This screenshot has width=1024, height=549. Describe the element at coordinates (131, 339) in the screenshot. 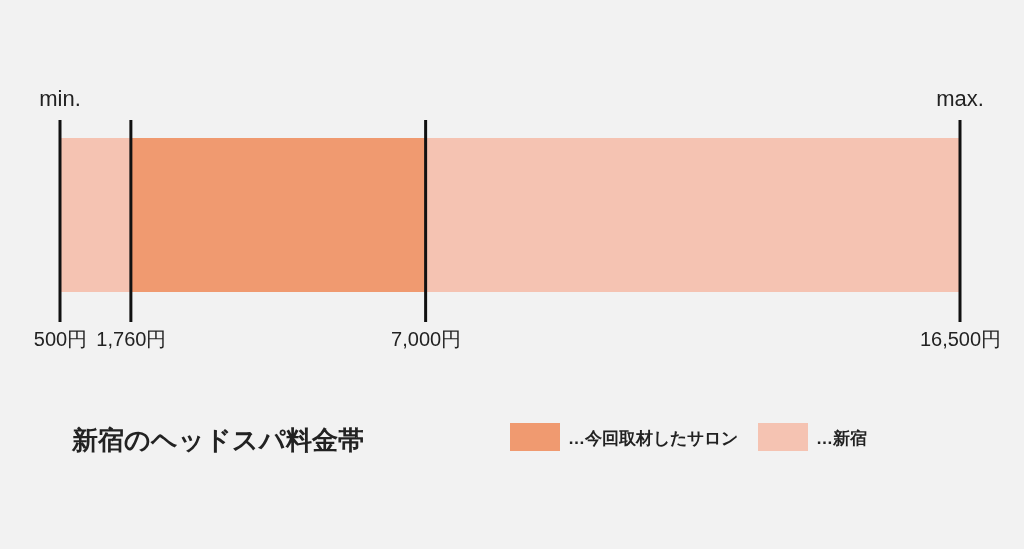

I see `x-tick-label: 1,760円` at that location.